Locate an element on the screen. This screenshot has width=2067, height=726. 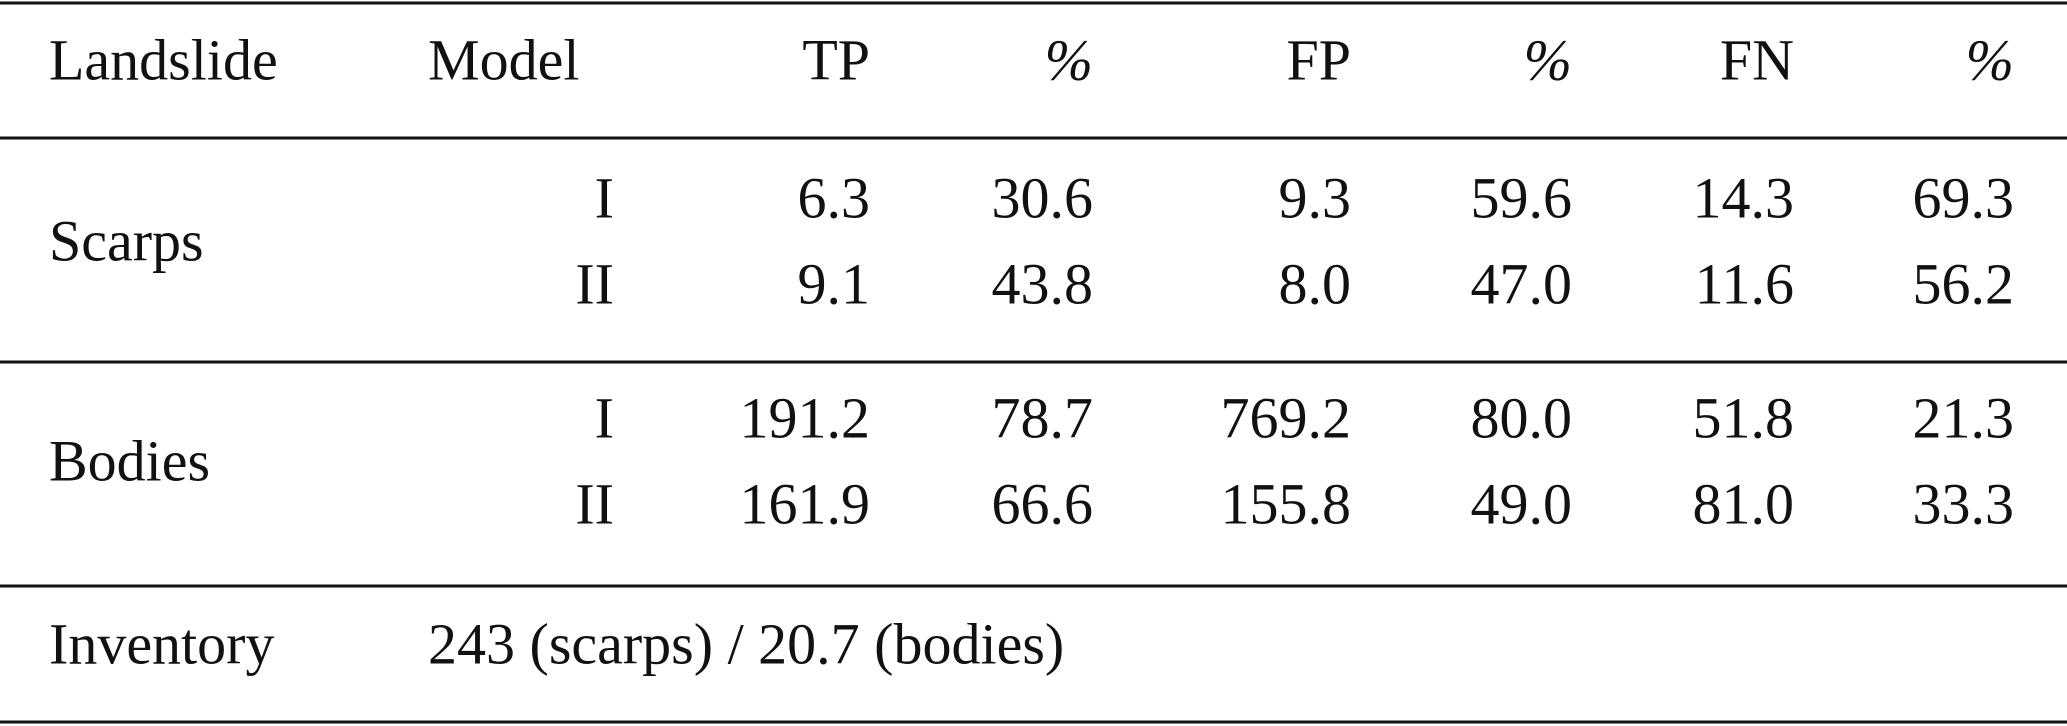
cell: 6.3 is located at coordinates (834, 197).